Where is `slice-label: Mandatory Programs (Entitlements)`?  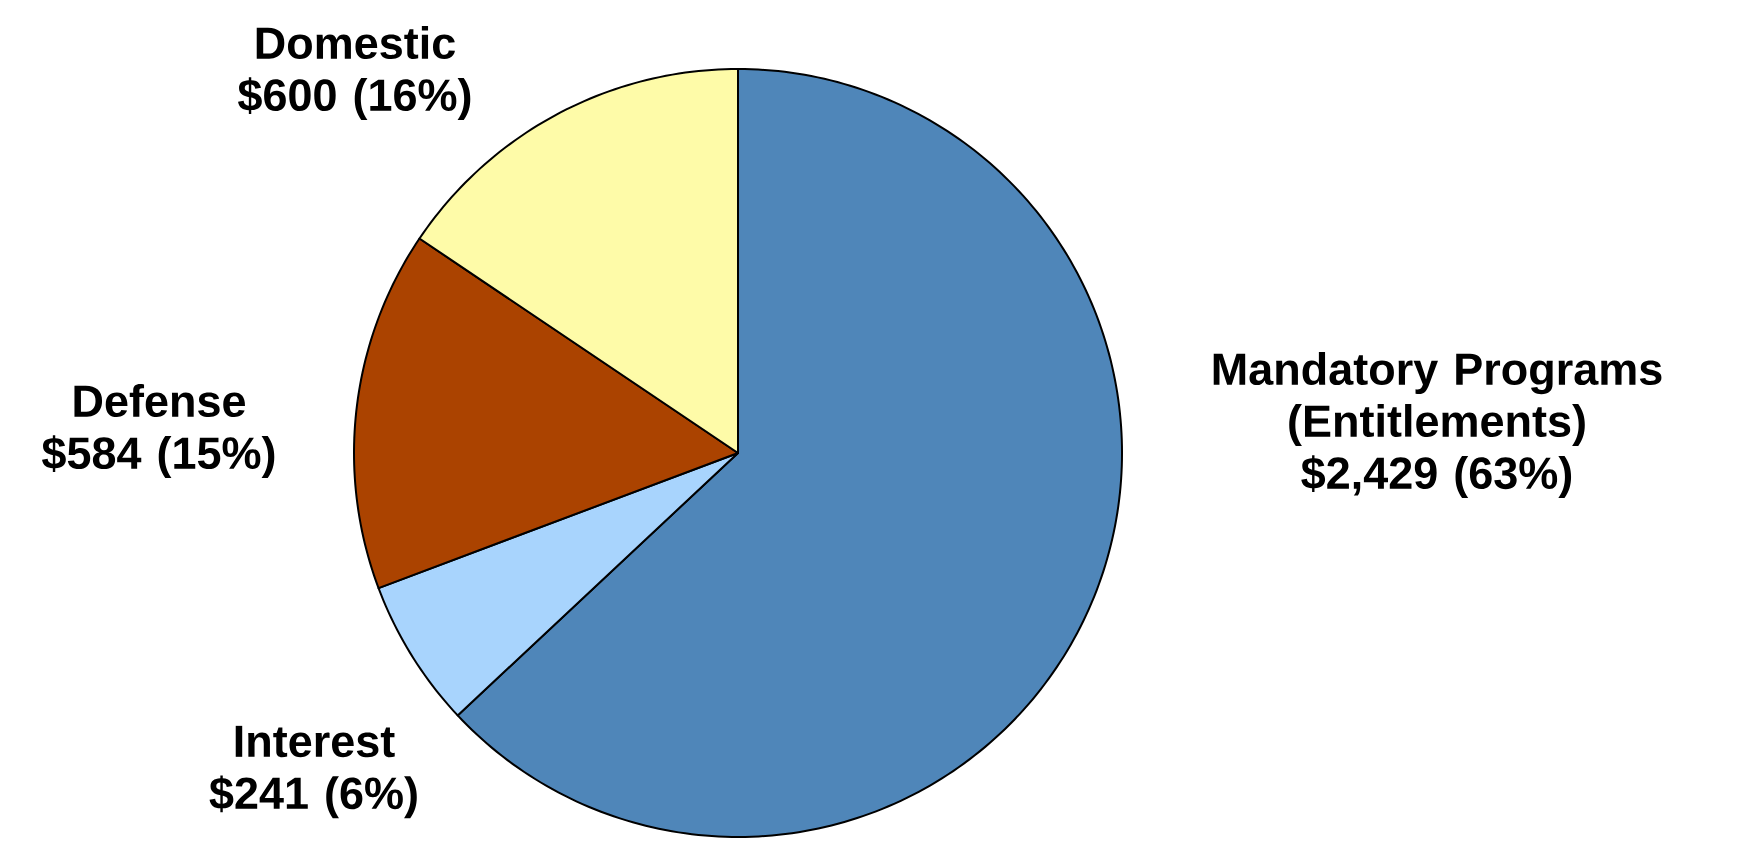 slice-label: Mandatory Programs (Entitlements) is located at coordinates (1437, 399).